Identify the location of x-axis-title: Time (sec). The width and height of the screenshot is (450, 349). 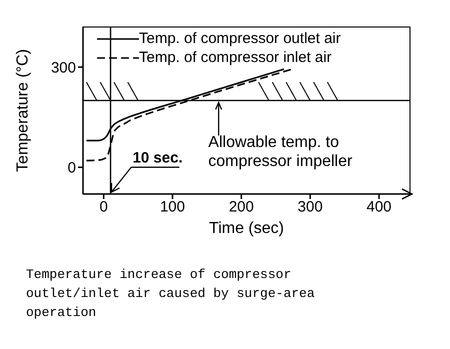
(246, 228).